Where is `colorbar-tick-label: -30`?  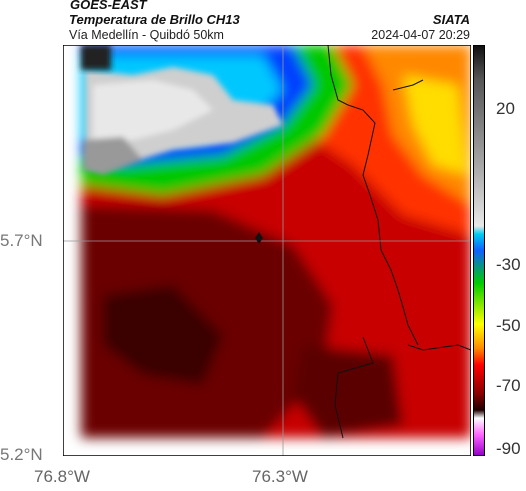
colorbar-tick-label: -30 is located at coordinates (508, 264).